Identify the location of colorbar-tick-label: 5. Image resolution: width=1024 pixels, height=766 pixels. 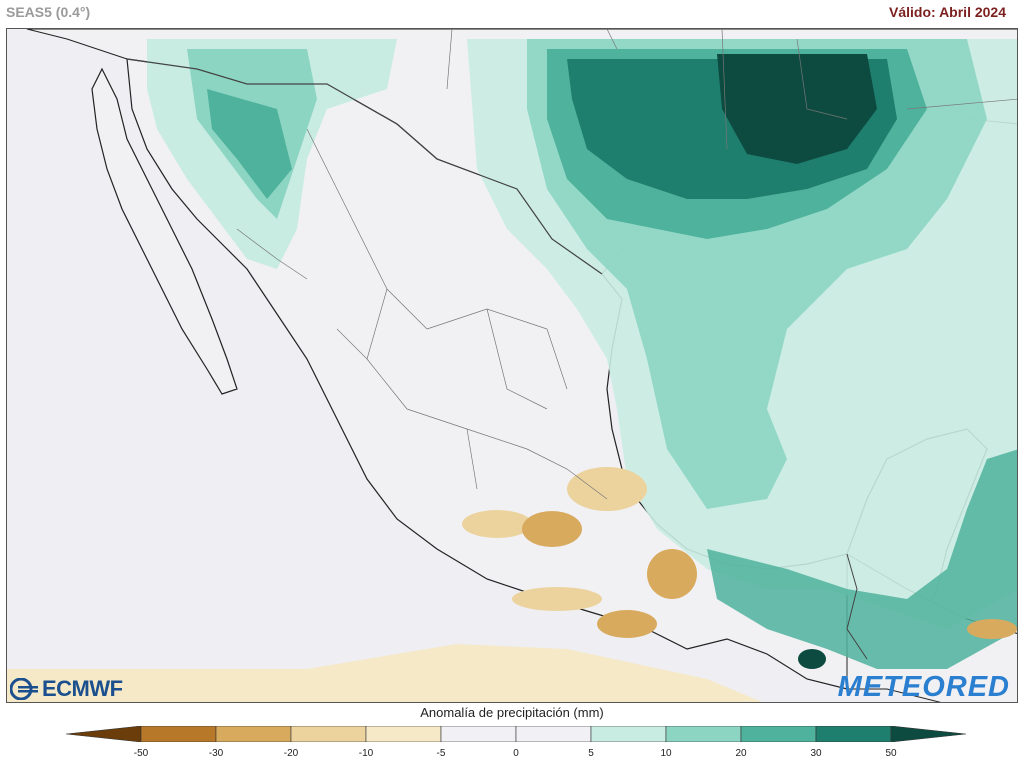
(591, 753).